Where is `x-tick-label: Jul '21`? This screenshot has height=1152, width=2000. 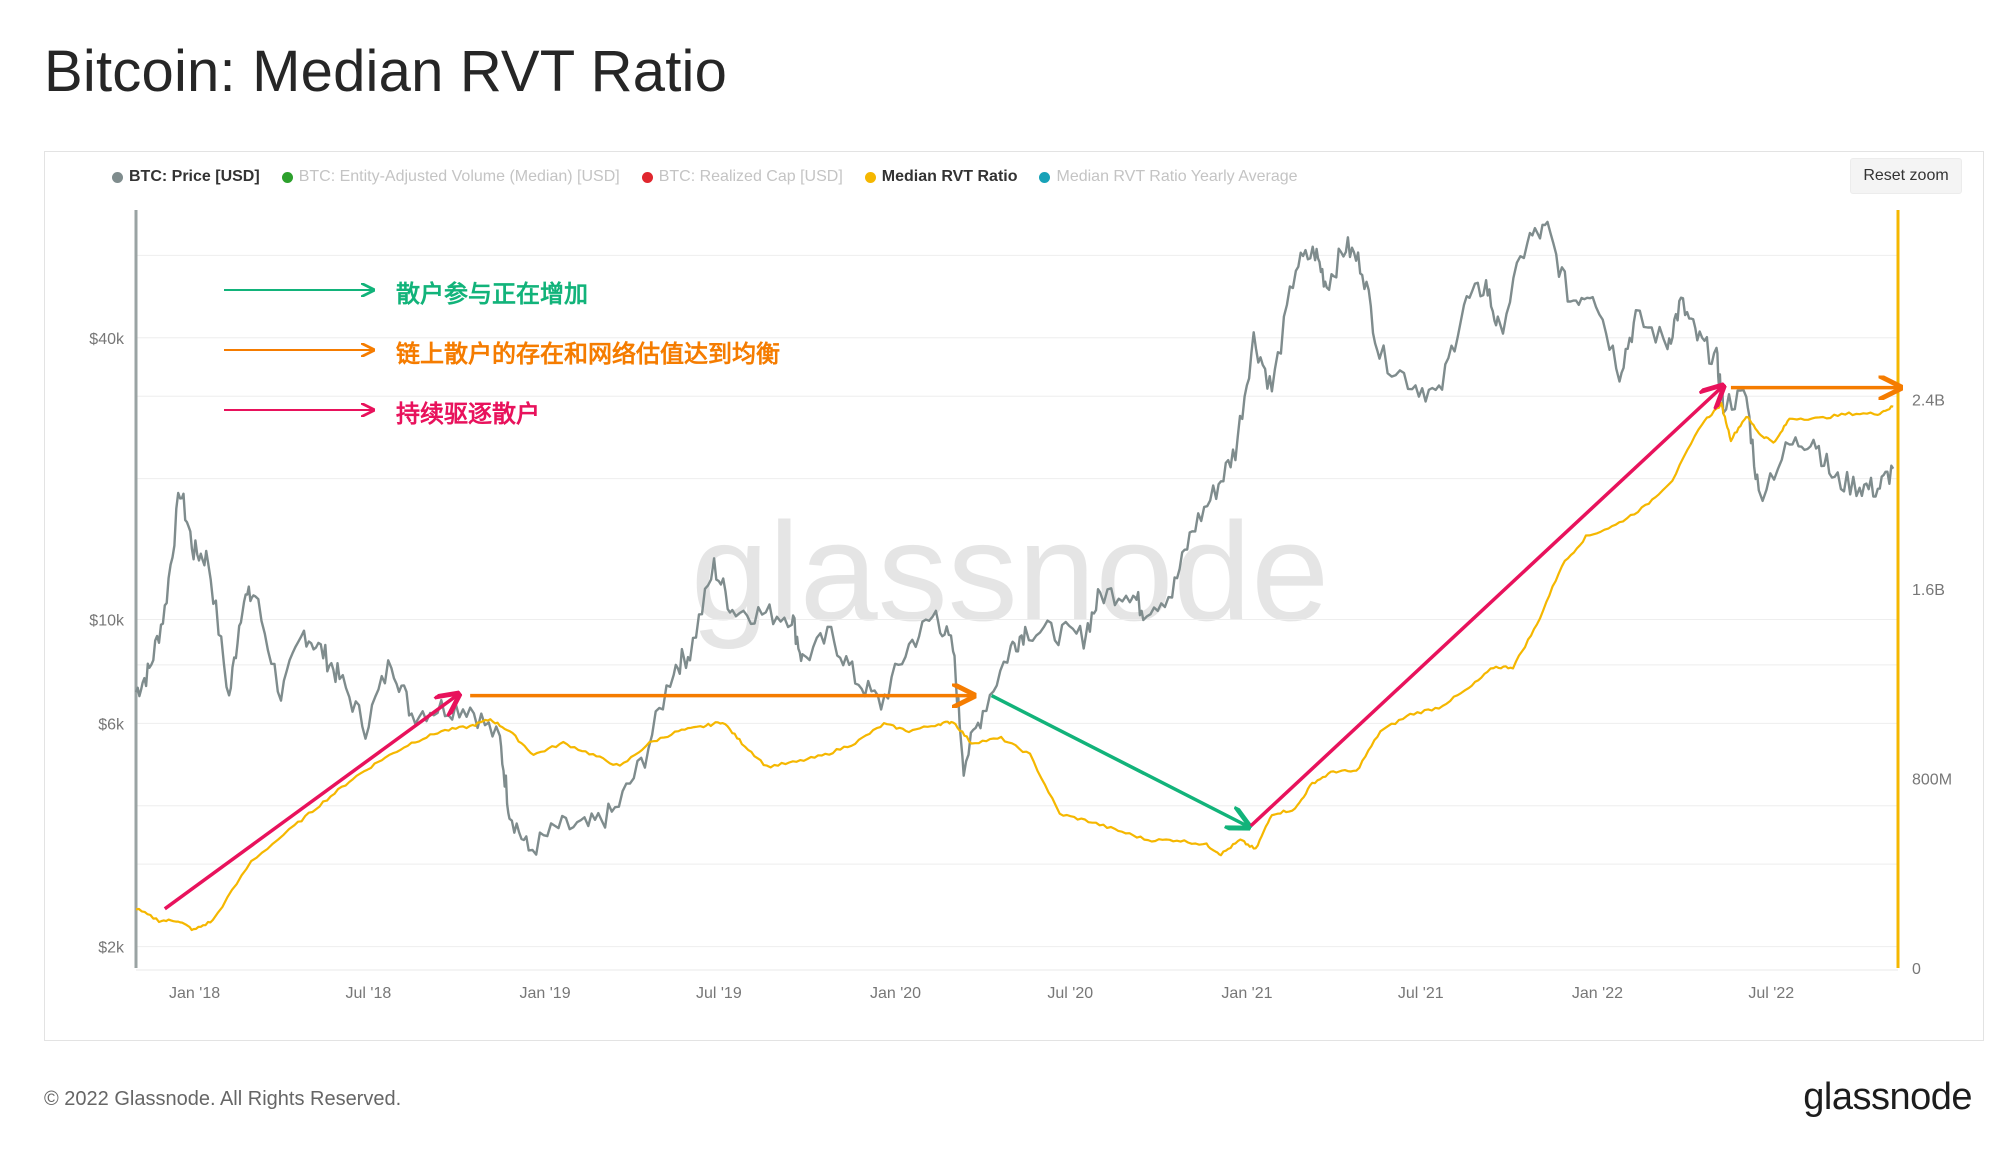
x-tick-label: Jul '21 is located at coordinates (1421, 993).